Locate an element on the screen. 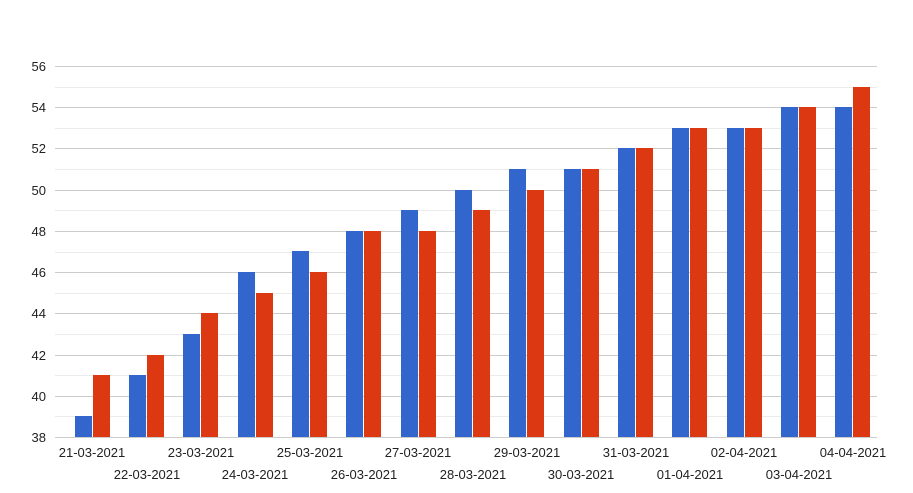 The width and height of the screenshot is (913, 493). x-axis-label: 25-03-2021 is located at coordinates (310, 452).